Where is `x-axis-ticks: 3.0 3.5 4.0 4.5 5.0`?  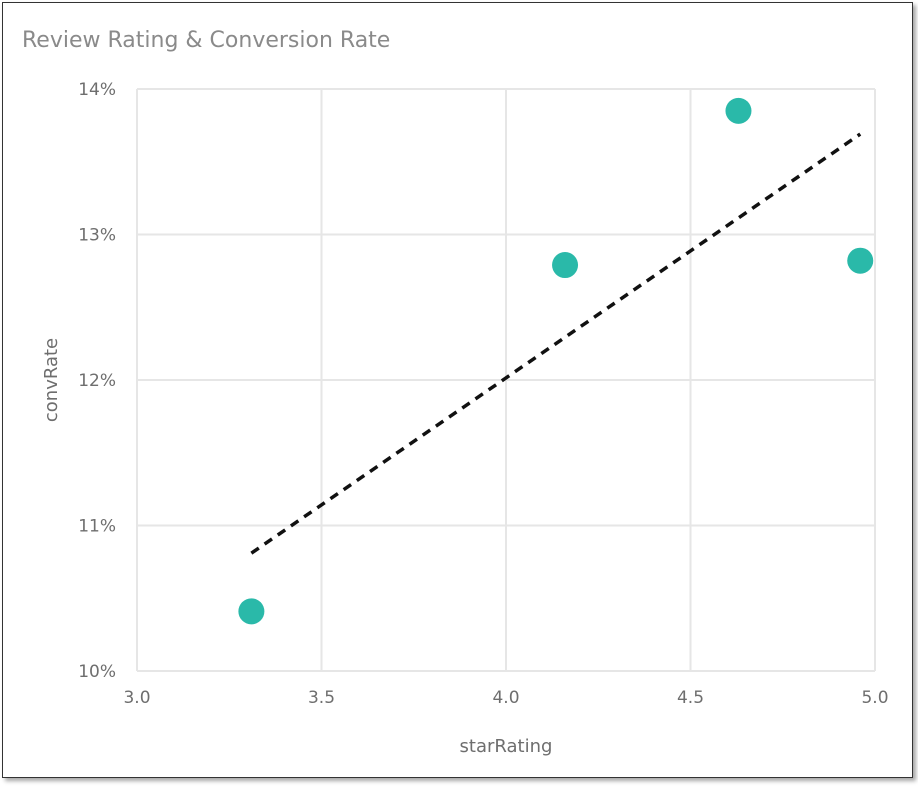
x-axis-ticks: 3.0 3.5 4.0 4.5 5.0 is located at coordinates (505, 698).